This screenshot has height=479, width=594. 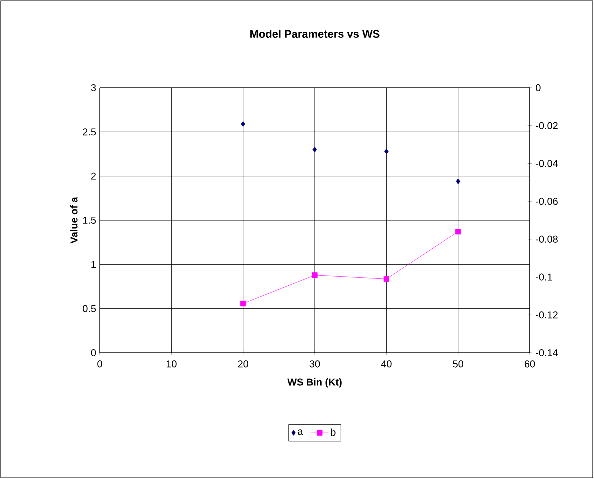 I want to click on y-tick-label: 0.5, so click(x=89, y=308).